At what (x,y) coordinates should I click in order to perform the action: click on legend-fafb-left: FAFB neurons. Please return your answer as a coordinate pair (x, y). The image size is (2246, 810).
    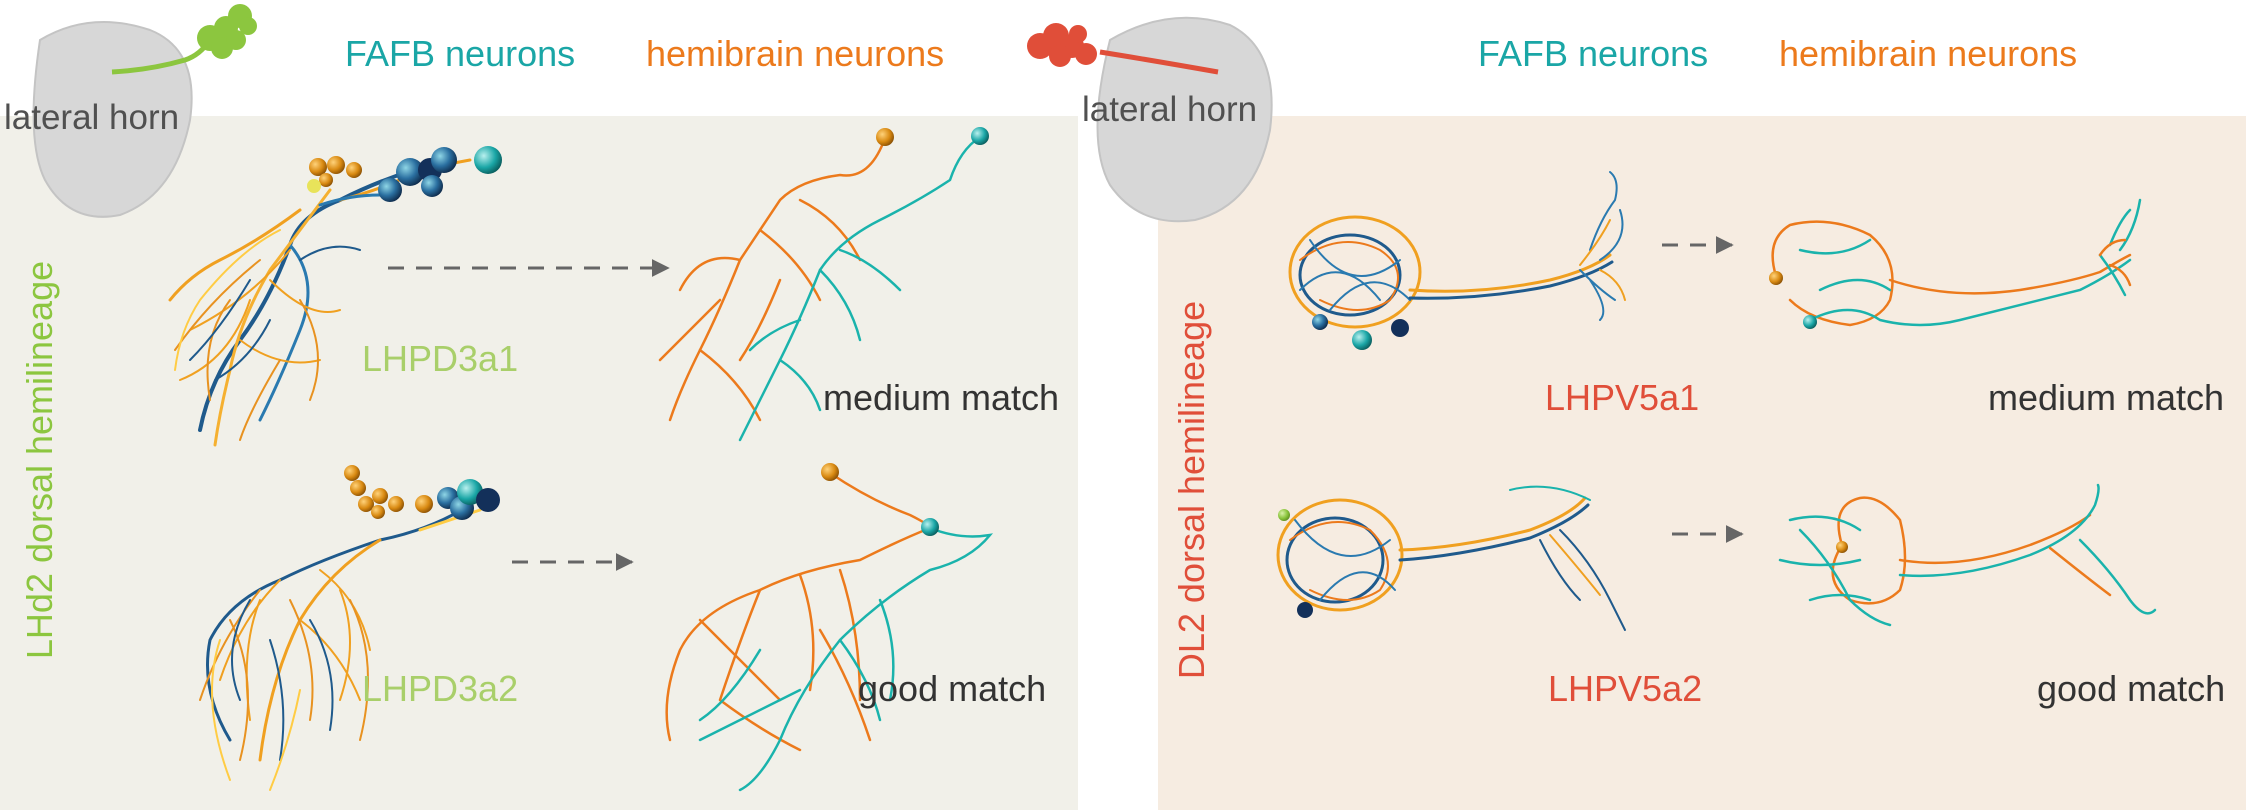
    Looking at the image, I should click on (460, 53).